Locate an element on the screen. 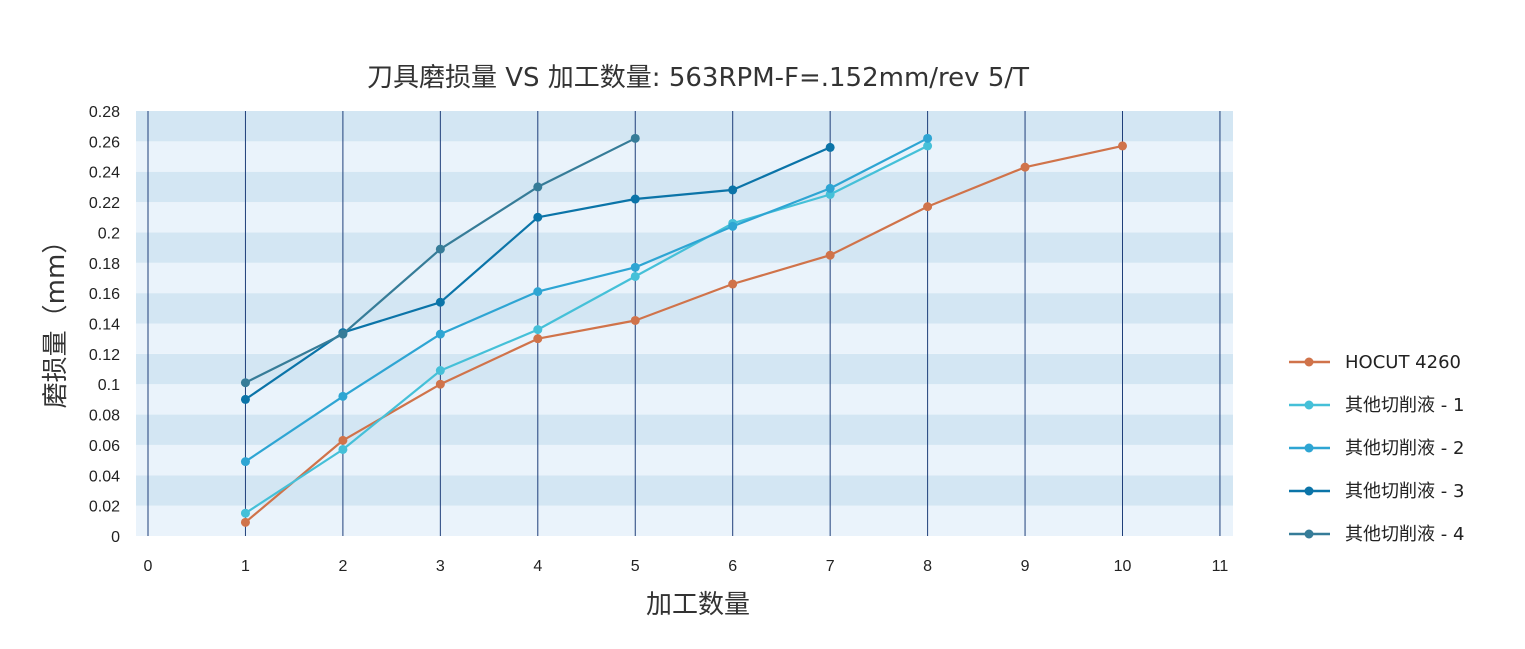 This screenshot has width=1525, height=649. y-tick-label: 0.2 is located at coordinates (109, 233).